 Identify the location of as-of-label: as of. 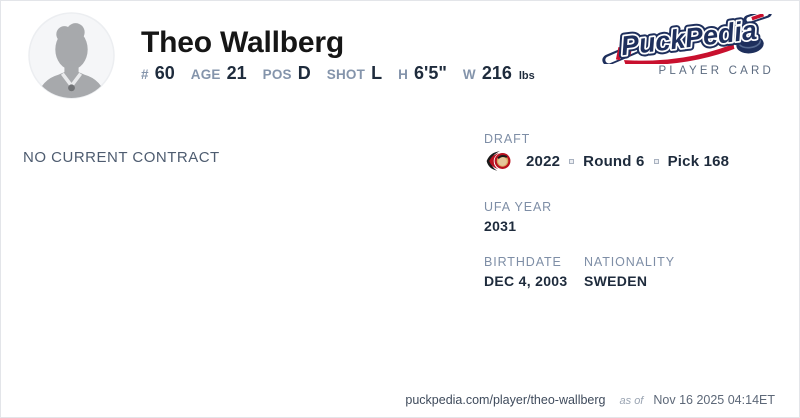
(631, 401).